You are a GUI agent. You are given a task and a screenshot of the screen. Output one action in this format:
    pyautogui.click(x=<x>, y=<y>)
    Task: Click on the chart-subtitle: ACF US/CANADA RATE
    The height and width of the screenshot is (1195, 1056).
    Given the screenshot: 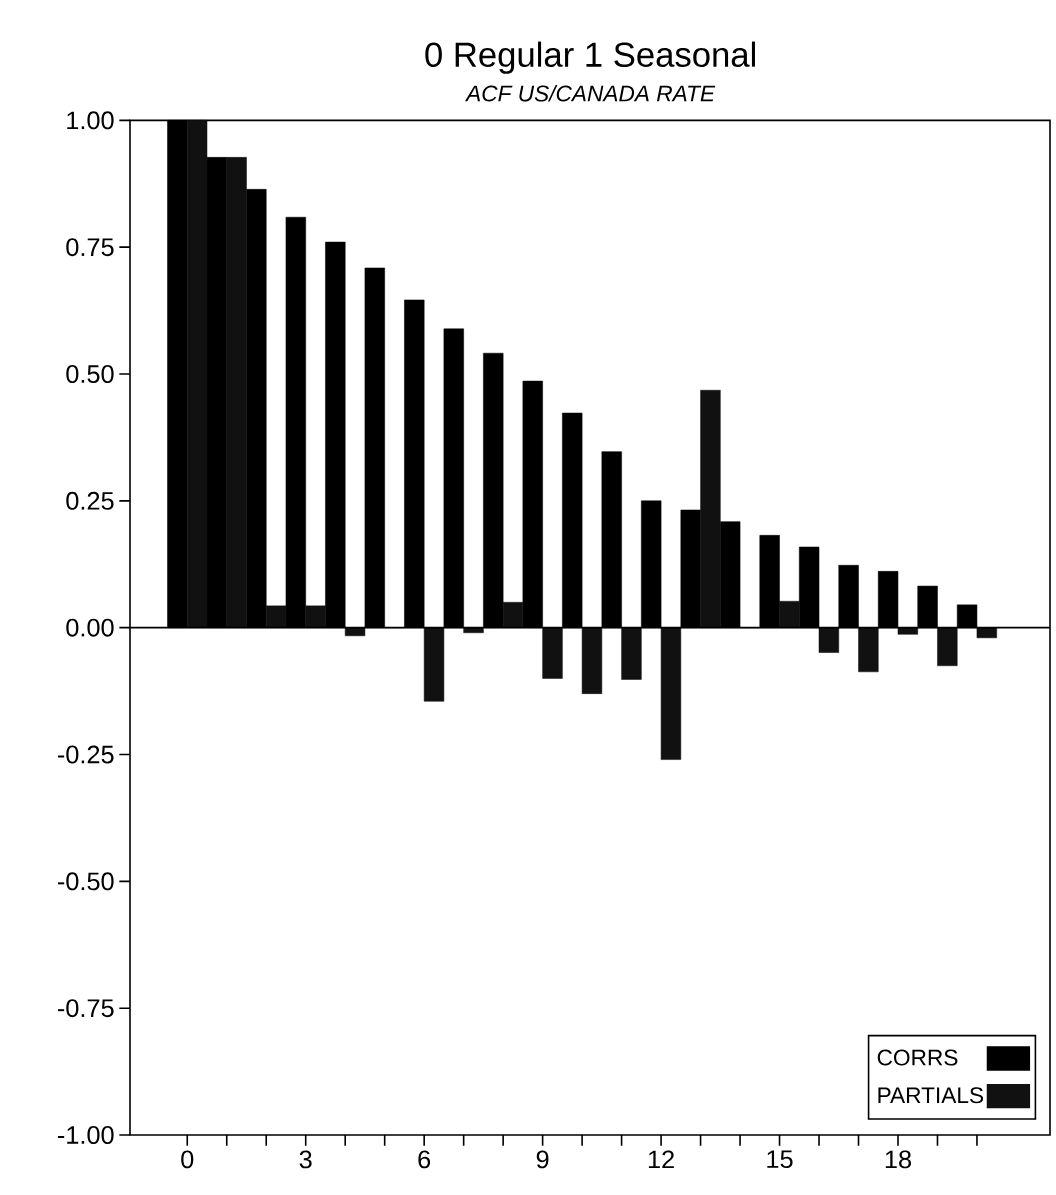 What is the action you would take?
    pyautogui.click(x=590, y=93)
    